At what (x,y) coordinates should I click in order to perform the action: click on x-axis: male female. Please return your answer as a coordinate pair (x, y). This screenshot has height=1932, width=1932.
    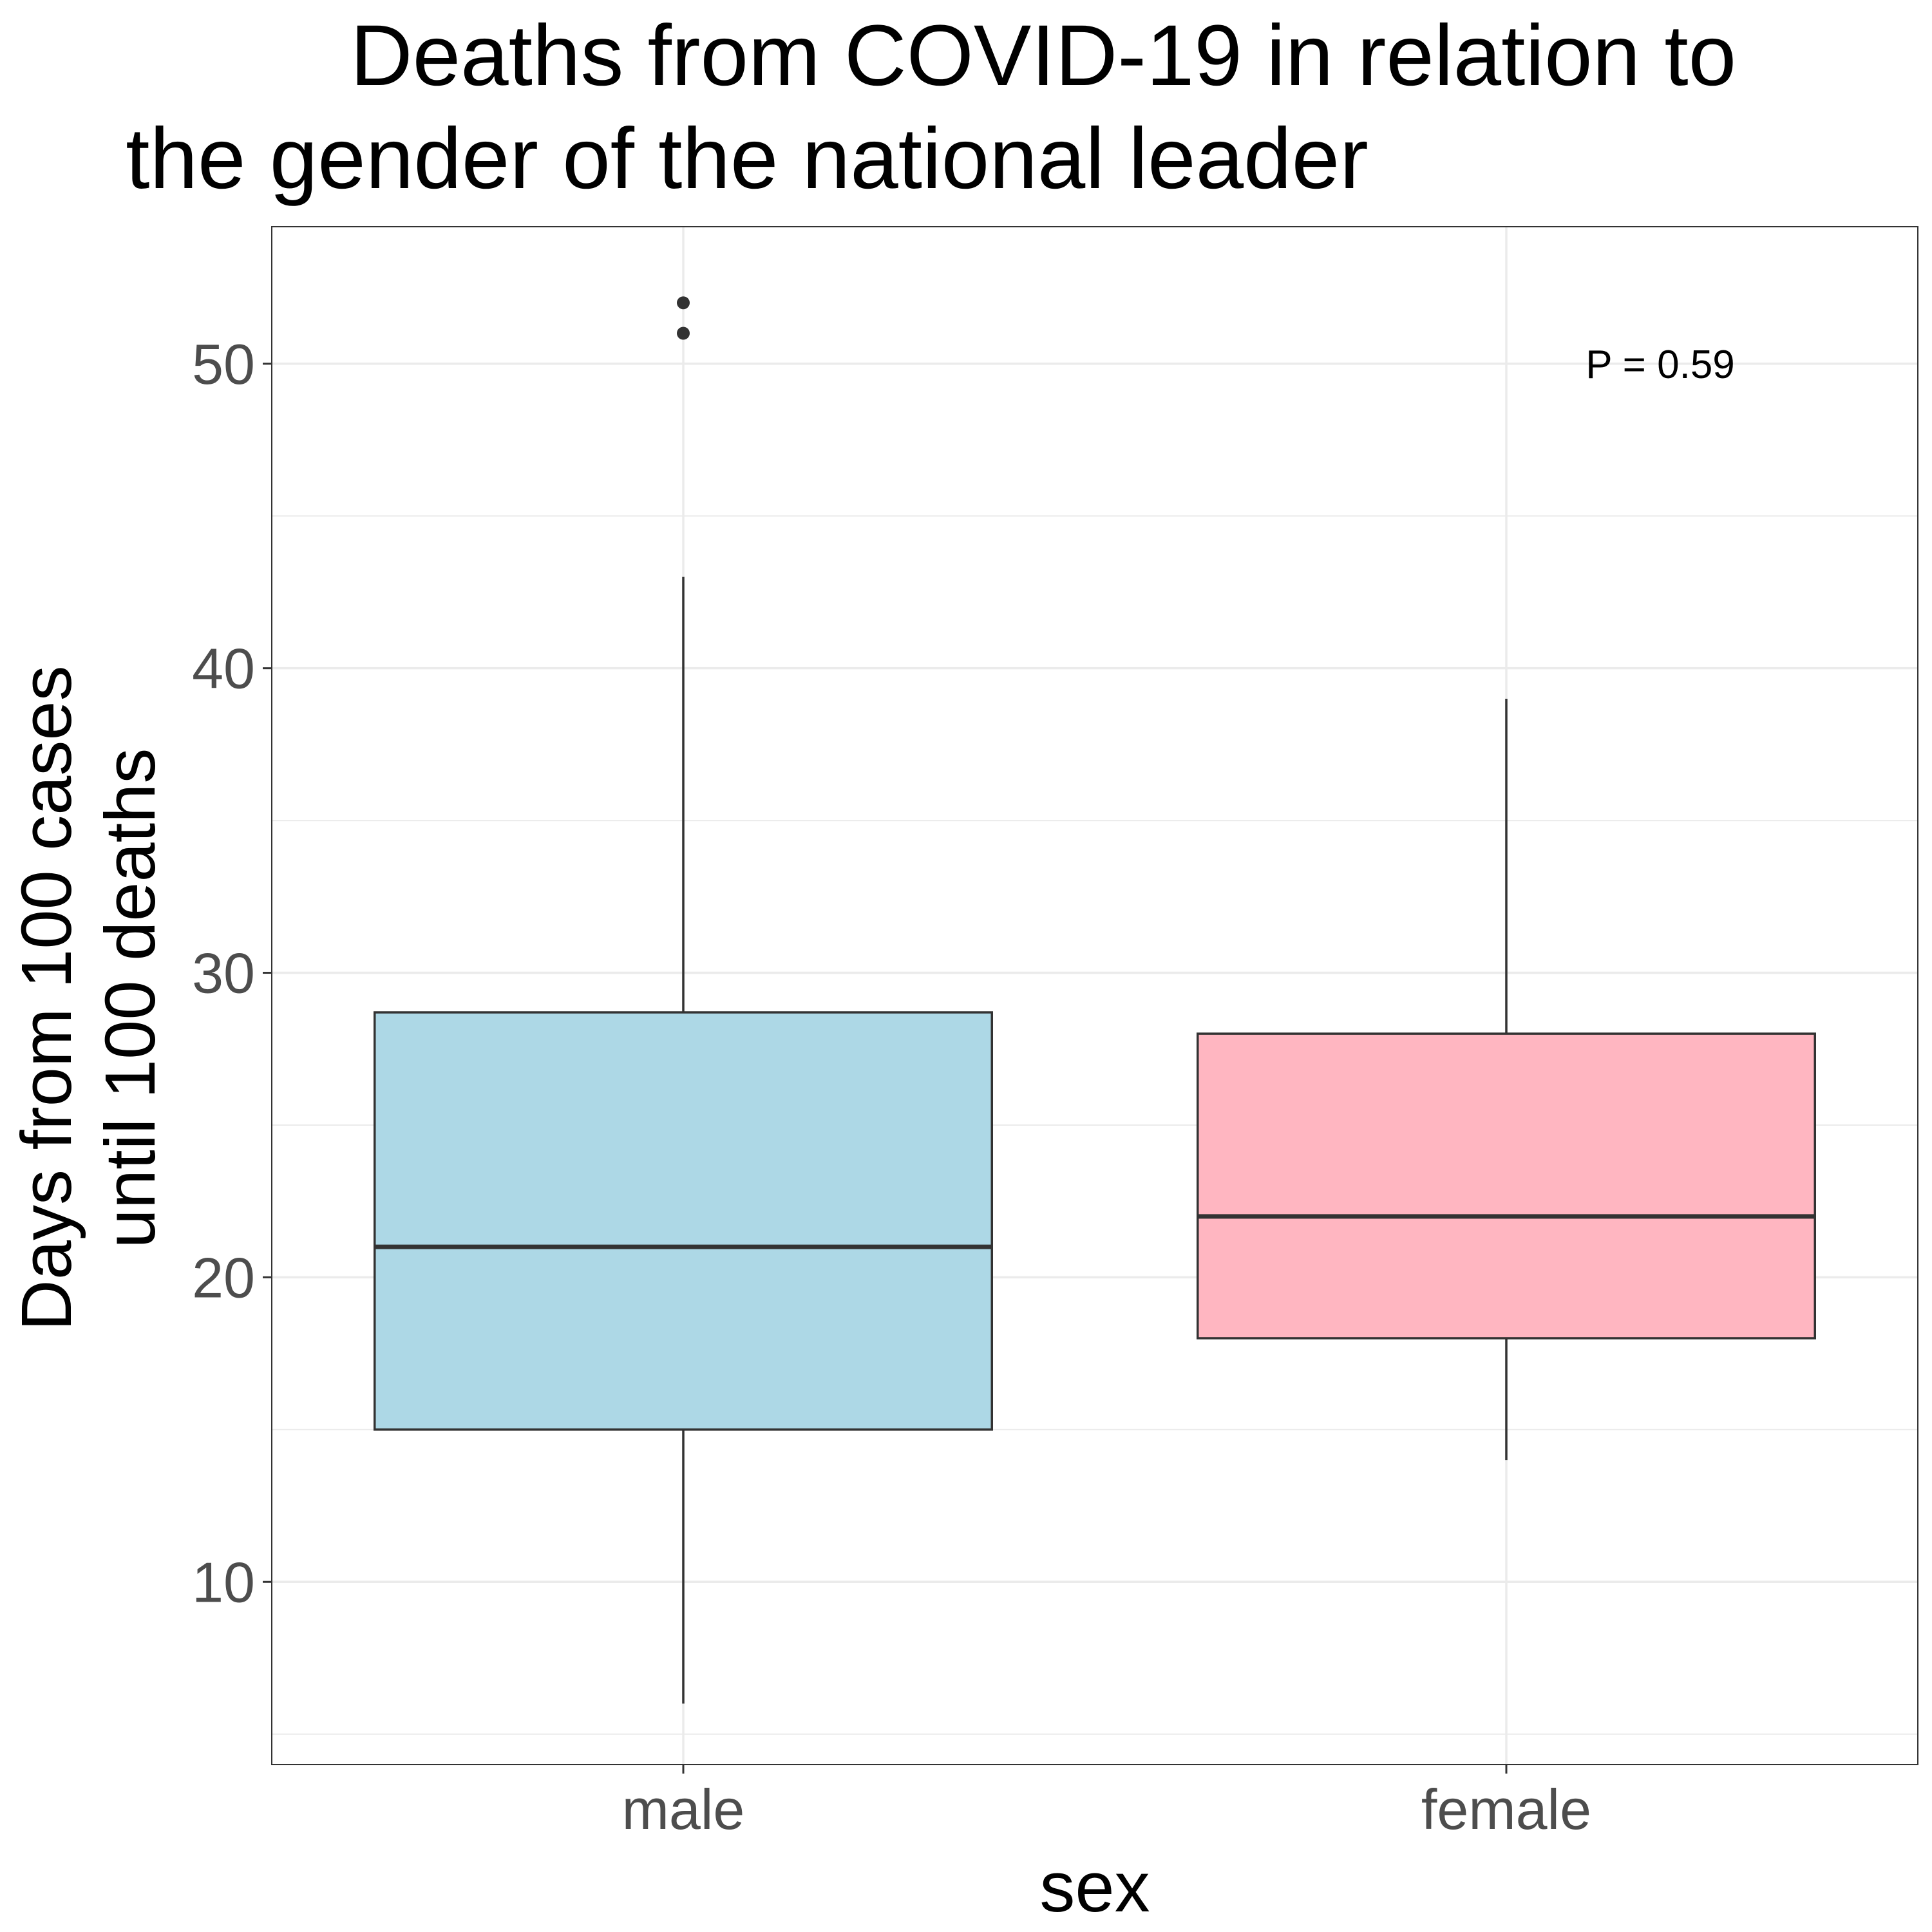
    Looking at the image, I should click on (1106, 1803).